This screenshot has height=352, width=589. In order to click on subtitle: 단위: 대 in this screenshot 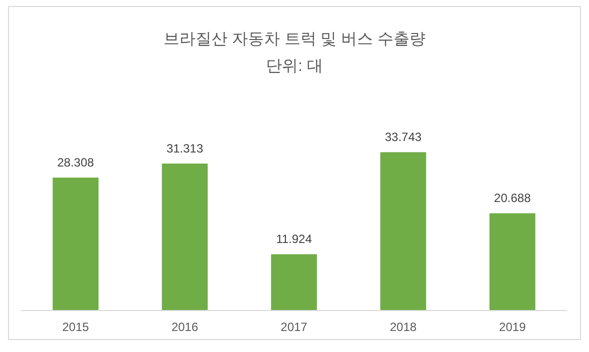, I will do `click(294, 66)`.